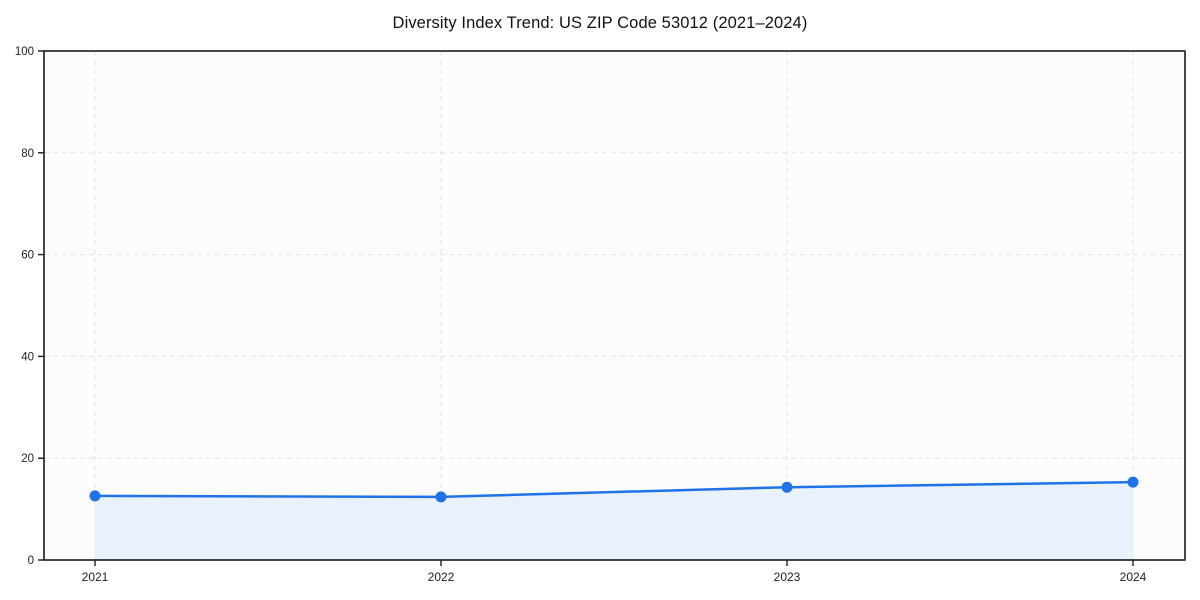 The width and height of the screenshot is (1200, 600). What do you see at coordinates (24, 52) in the screenshot?
I see `y-tick-label: 100` at bounding box center [24, 52].